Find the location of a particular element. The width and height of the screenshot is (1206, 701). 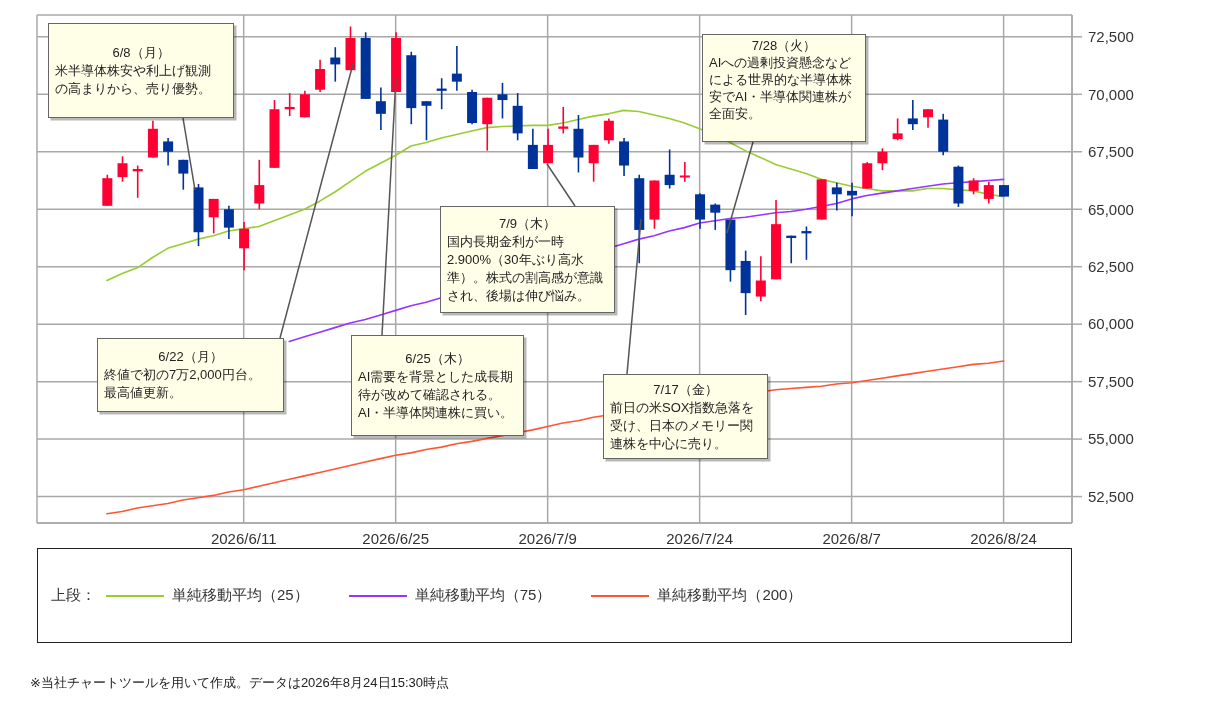

y-tick-label: 67,500 is located at coordinates (1111, 152).